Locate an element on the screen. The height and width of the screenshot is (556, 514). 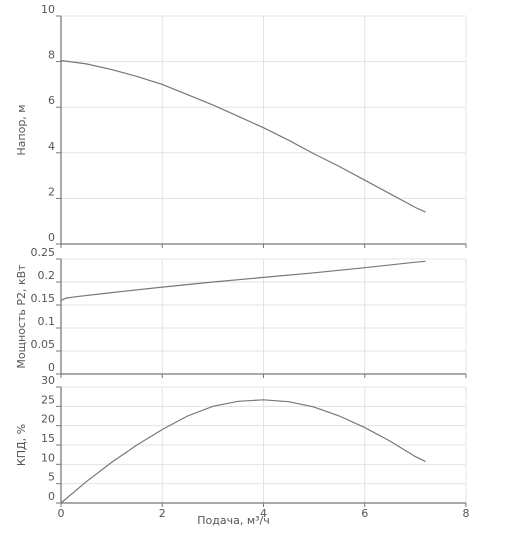
x-axis-title: Подача, м³/ч is located at coordinates (233, 520).